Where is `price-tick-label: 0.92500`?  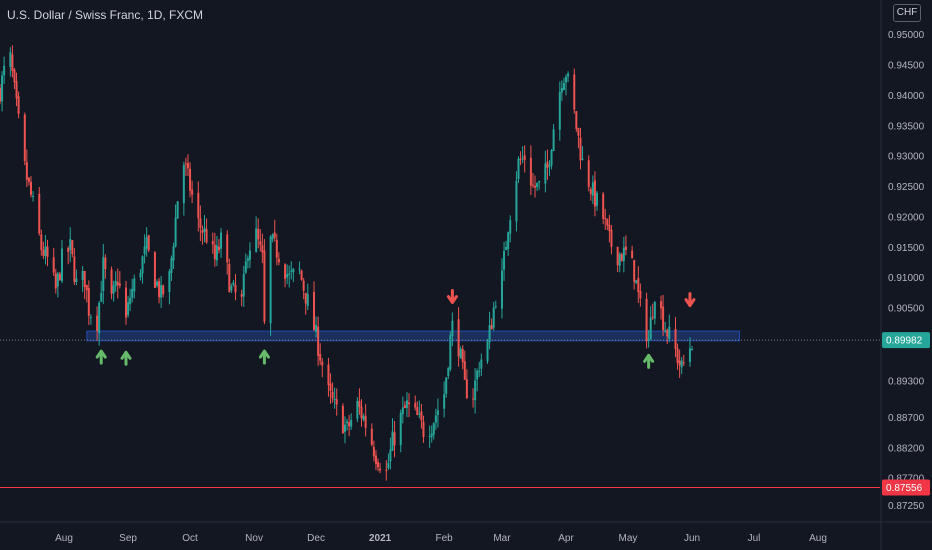
price-tick-label: 0.92500 is located at coordinates (906, 187).